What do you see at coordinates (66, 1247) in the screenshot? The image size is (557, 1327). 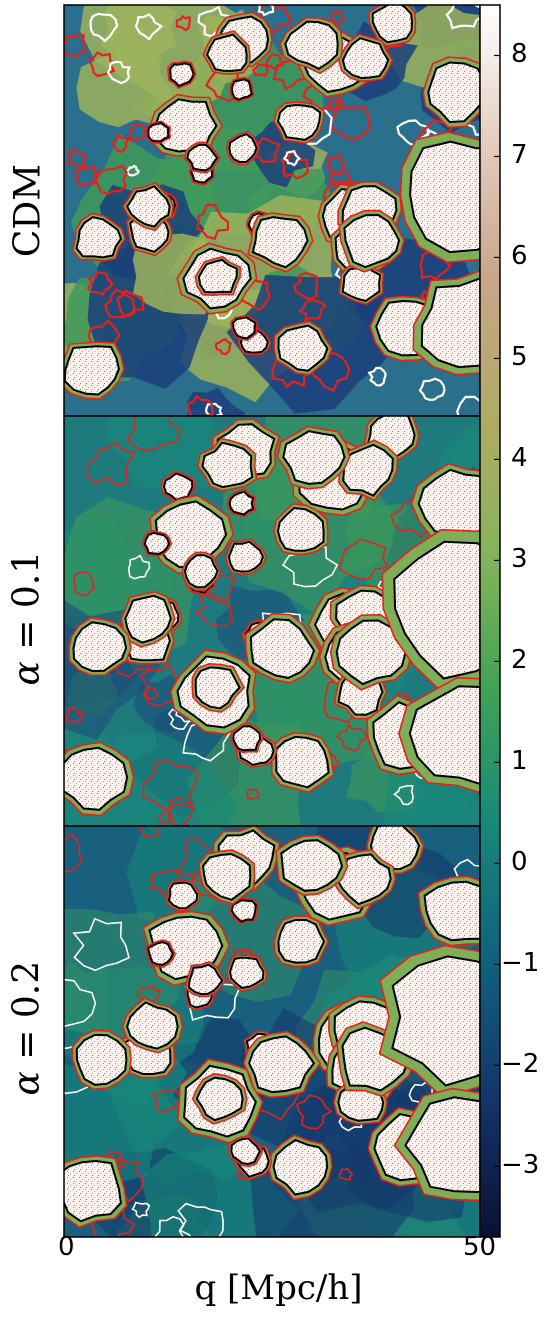 I see `x-tick-label-0: 0` at bounding box center [66, 1247].